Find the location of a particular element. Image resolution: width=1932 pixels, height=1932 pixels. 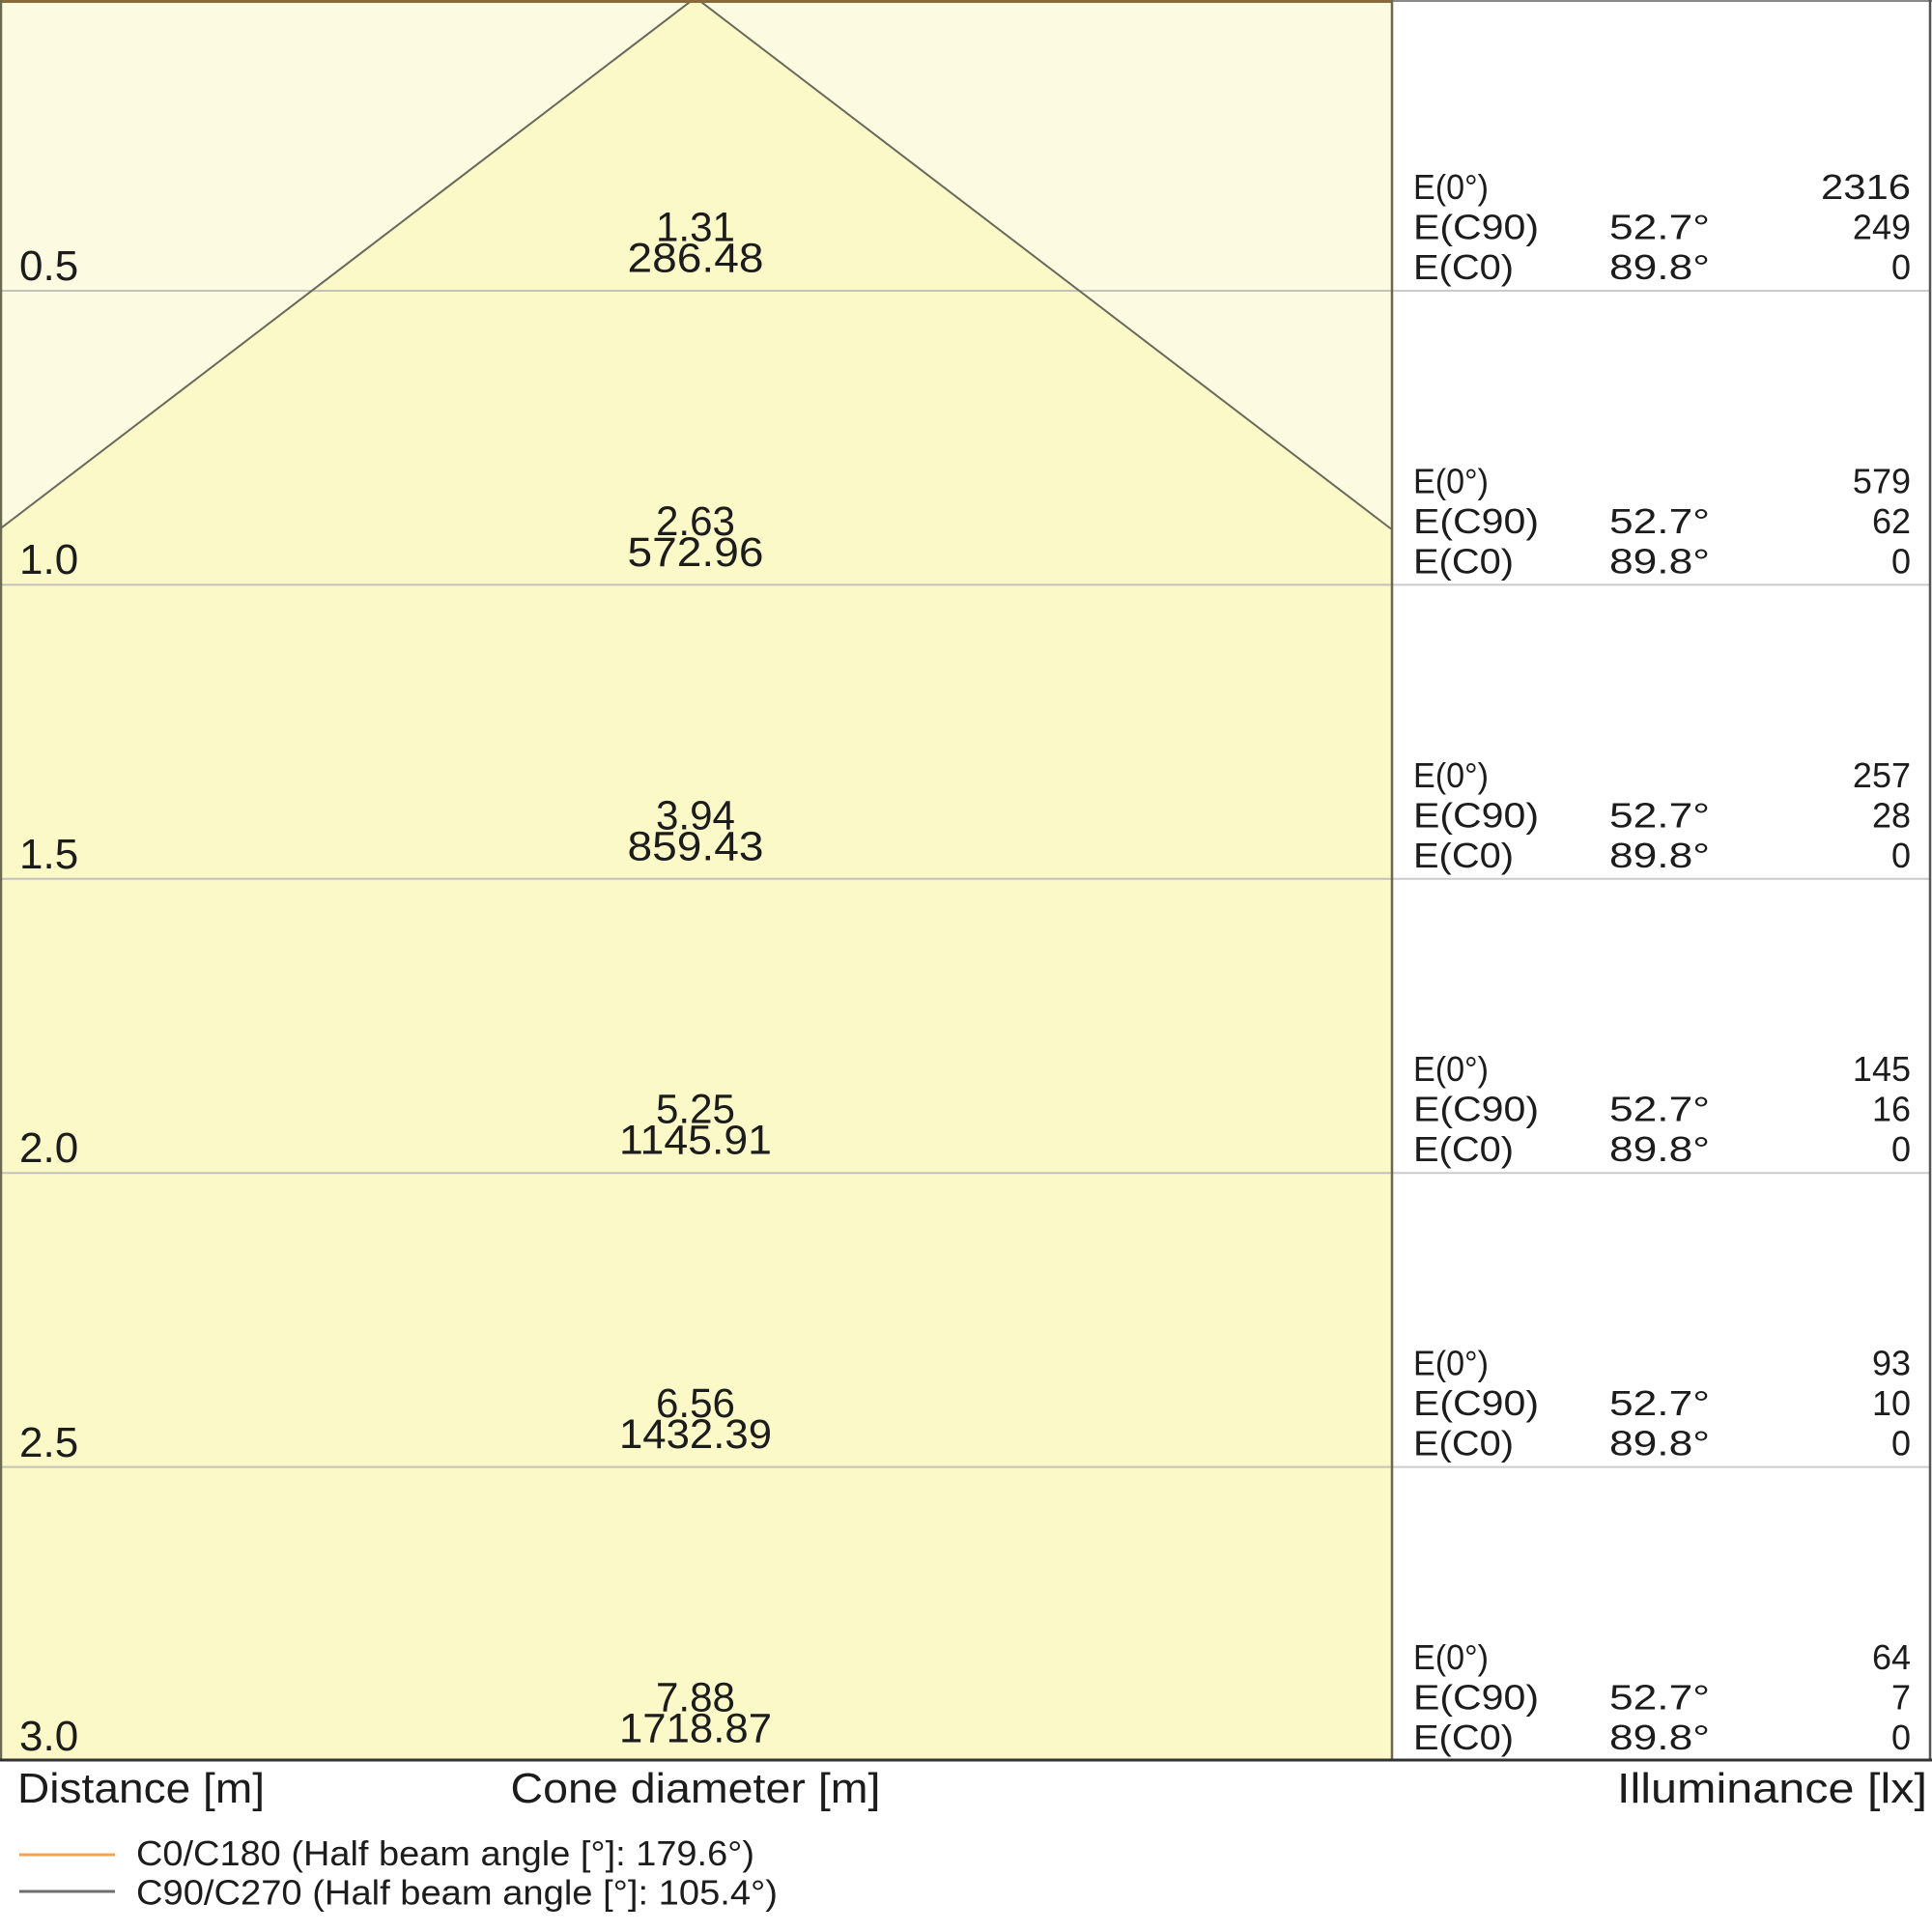

svg-text: 3.0 is located at coordinates (48, 1736).